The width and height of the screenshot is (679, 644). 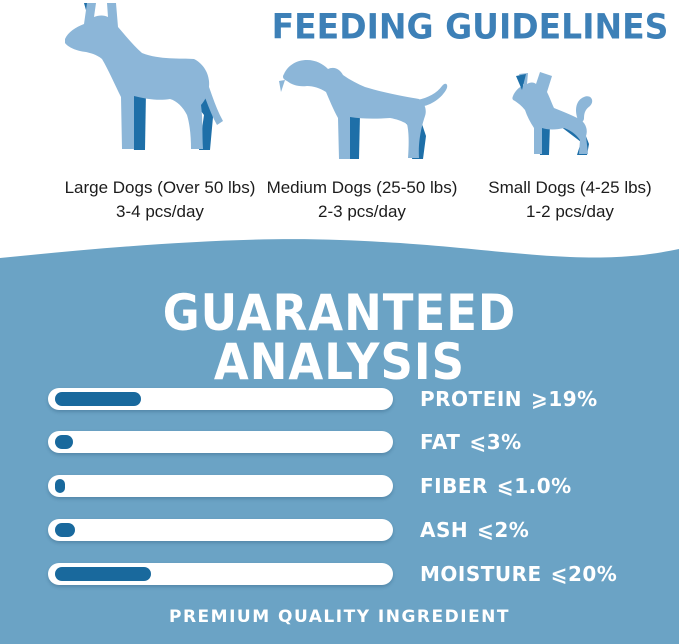 I want to click on analysis-row-protein: PROTEIN ⩾19%, so click(x=339, y=399).